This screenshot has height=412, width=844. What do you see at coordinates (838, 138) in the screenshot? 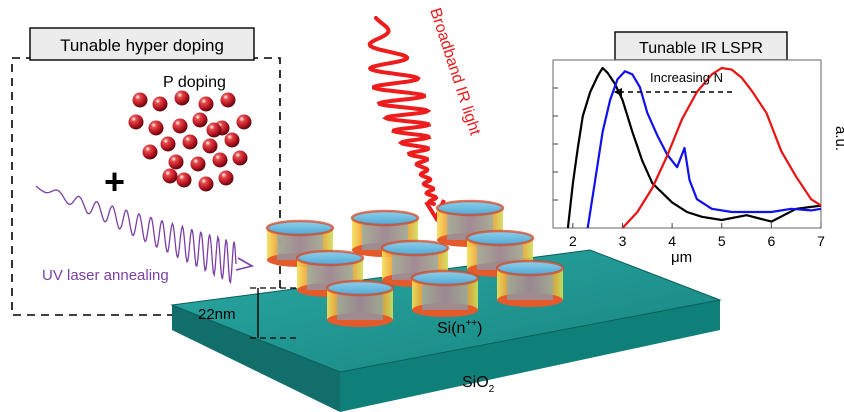
I see `inset-ylabel: a.u.` at bounding box center [838, 138].